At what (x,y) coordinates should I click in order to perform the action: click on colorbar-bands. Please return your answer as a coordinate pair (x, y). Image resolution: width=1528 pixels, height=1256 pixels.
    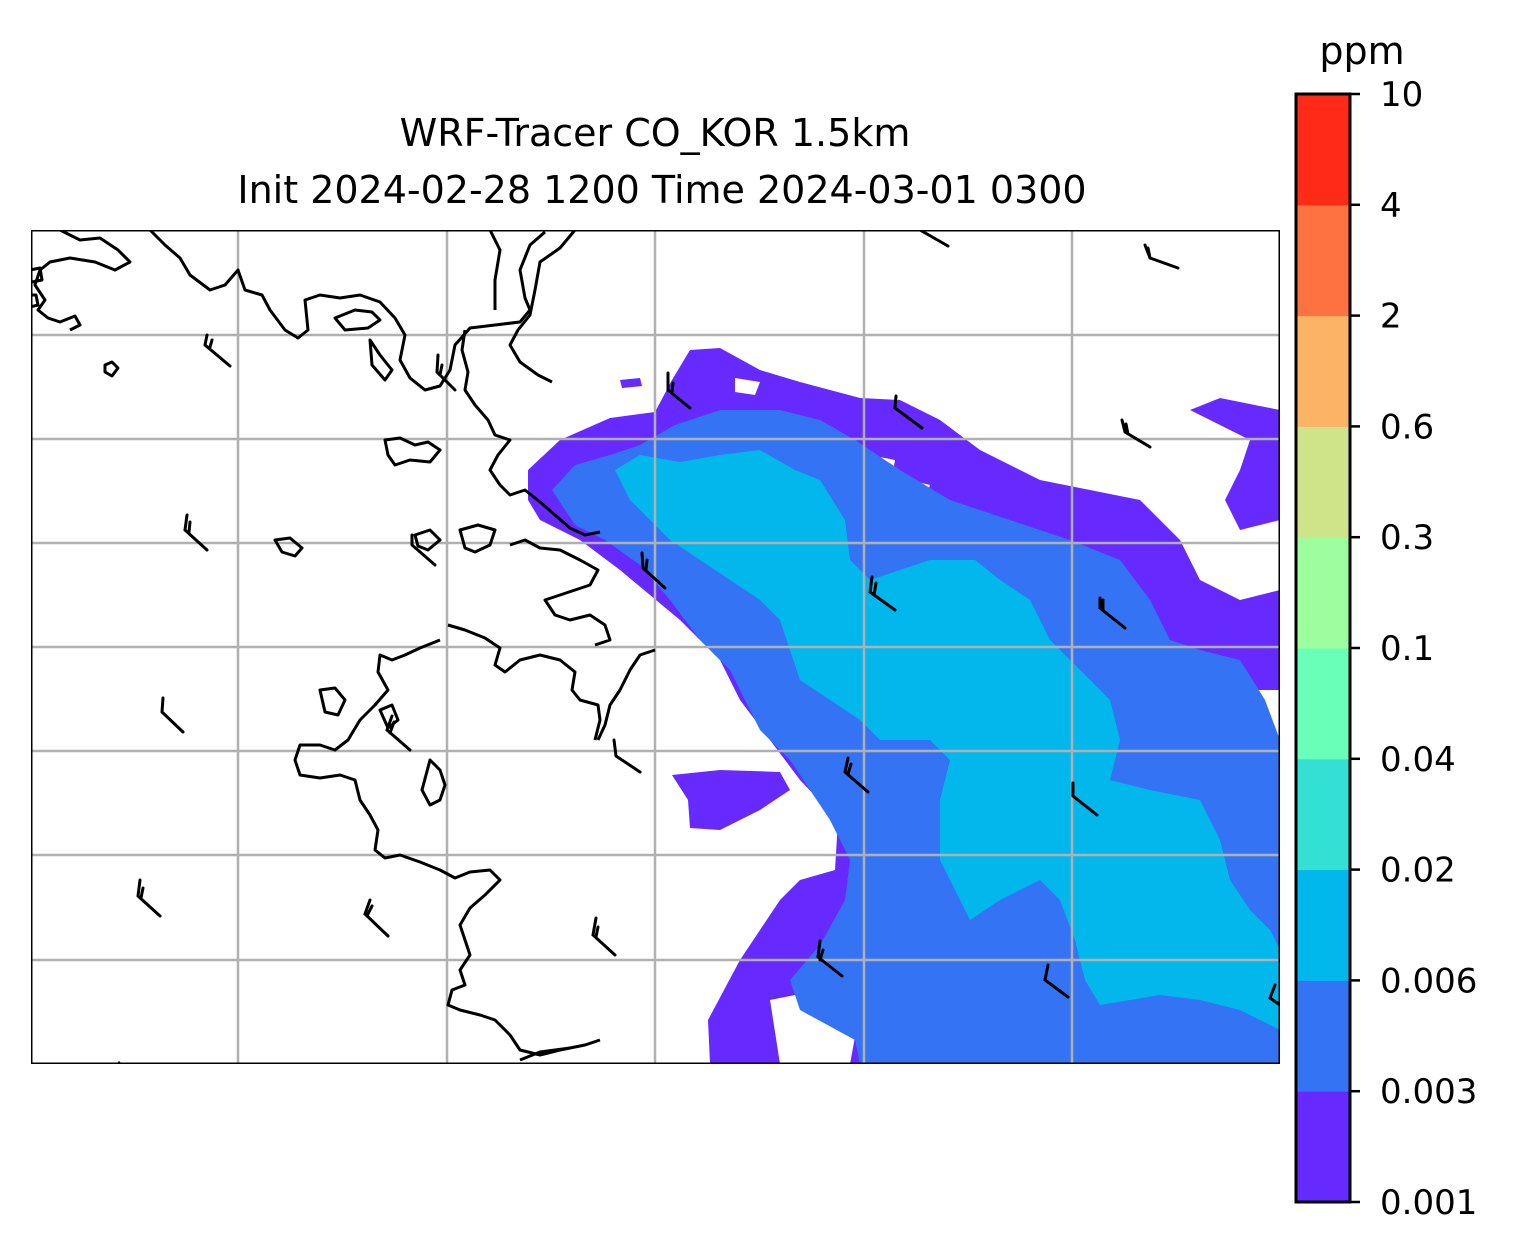
    Looking at the image, I should click on (1323, 648).